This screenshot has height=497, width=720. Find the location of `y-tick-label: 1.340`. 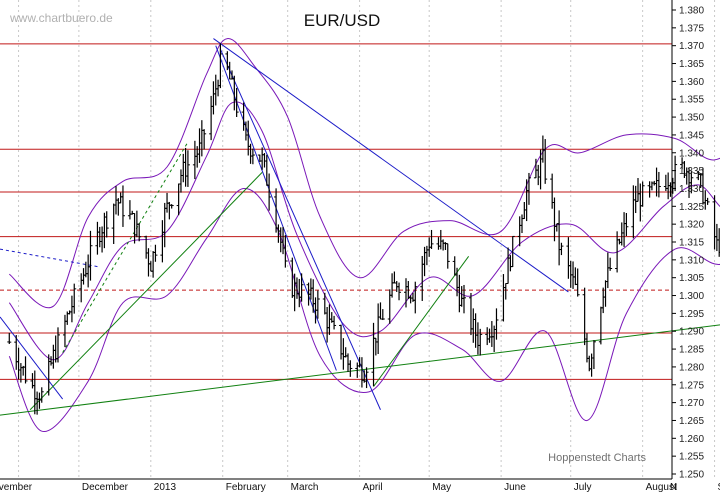

y-tick-label: 1.340 is located at coordinates (691, 153).